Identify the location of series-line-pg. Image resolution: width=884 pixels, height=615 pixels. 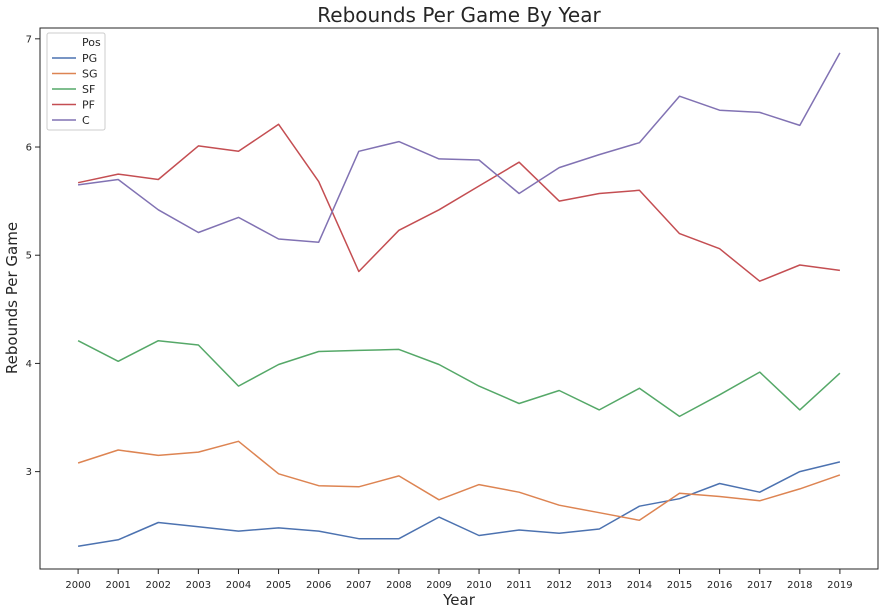
(459, 504).